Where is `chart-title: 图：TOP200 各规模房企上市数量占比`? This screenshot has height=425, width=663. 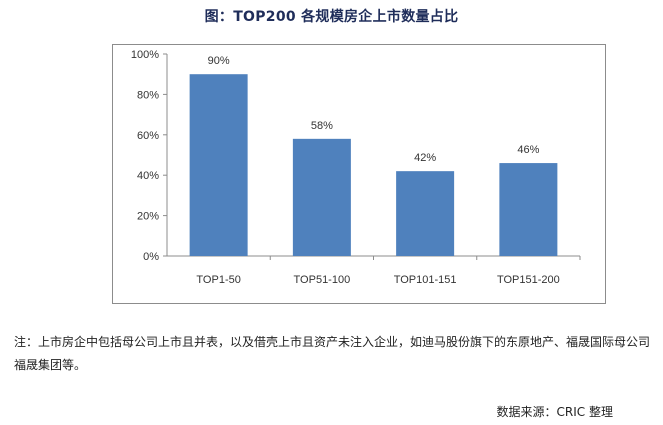
chart-title: 图：TOP200 各规模房企上市数量占比 is located at coordinates (331, 17).